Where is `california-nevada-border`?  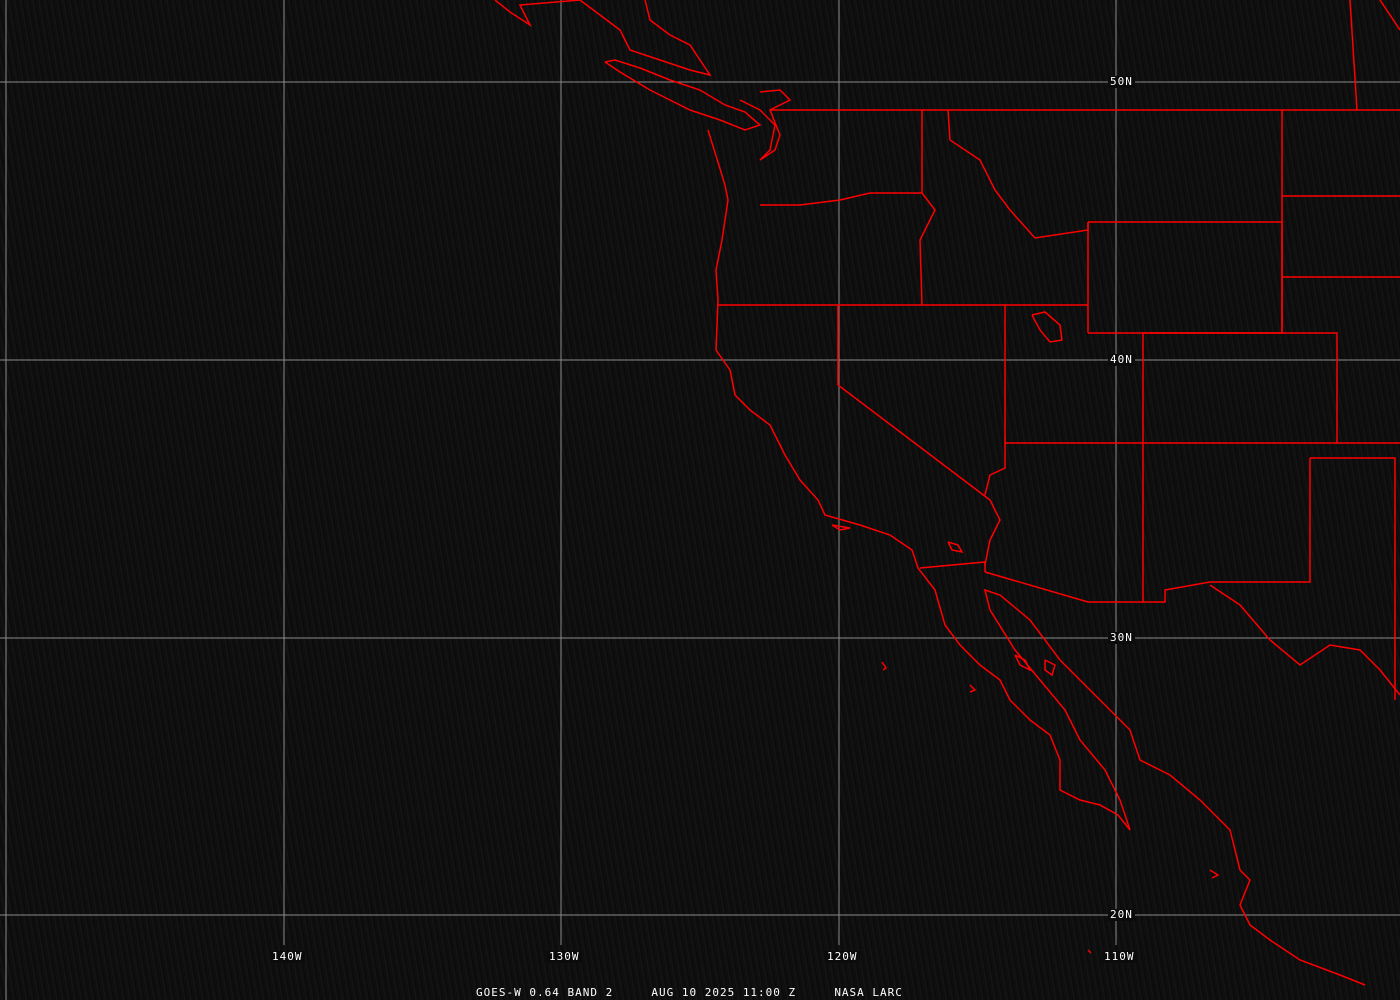 california-nevada-border is located at coordinates (919, 435).